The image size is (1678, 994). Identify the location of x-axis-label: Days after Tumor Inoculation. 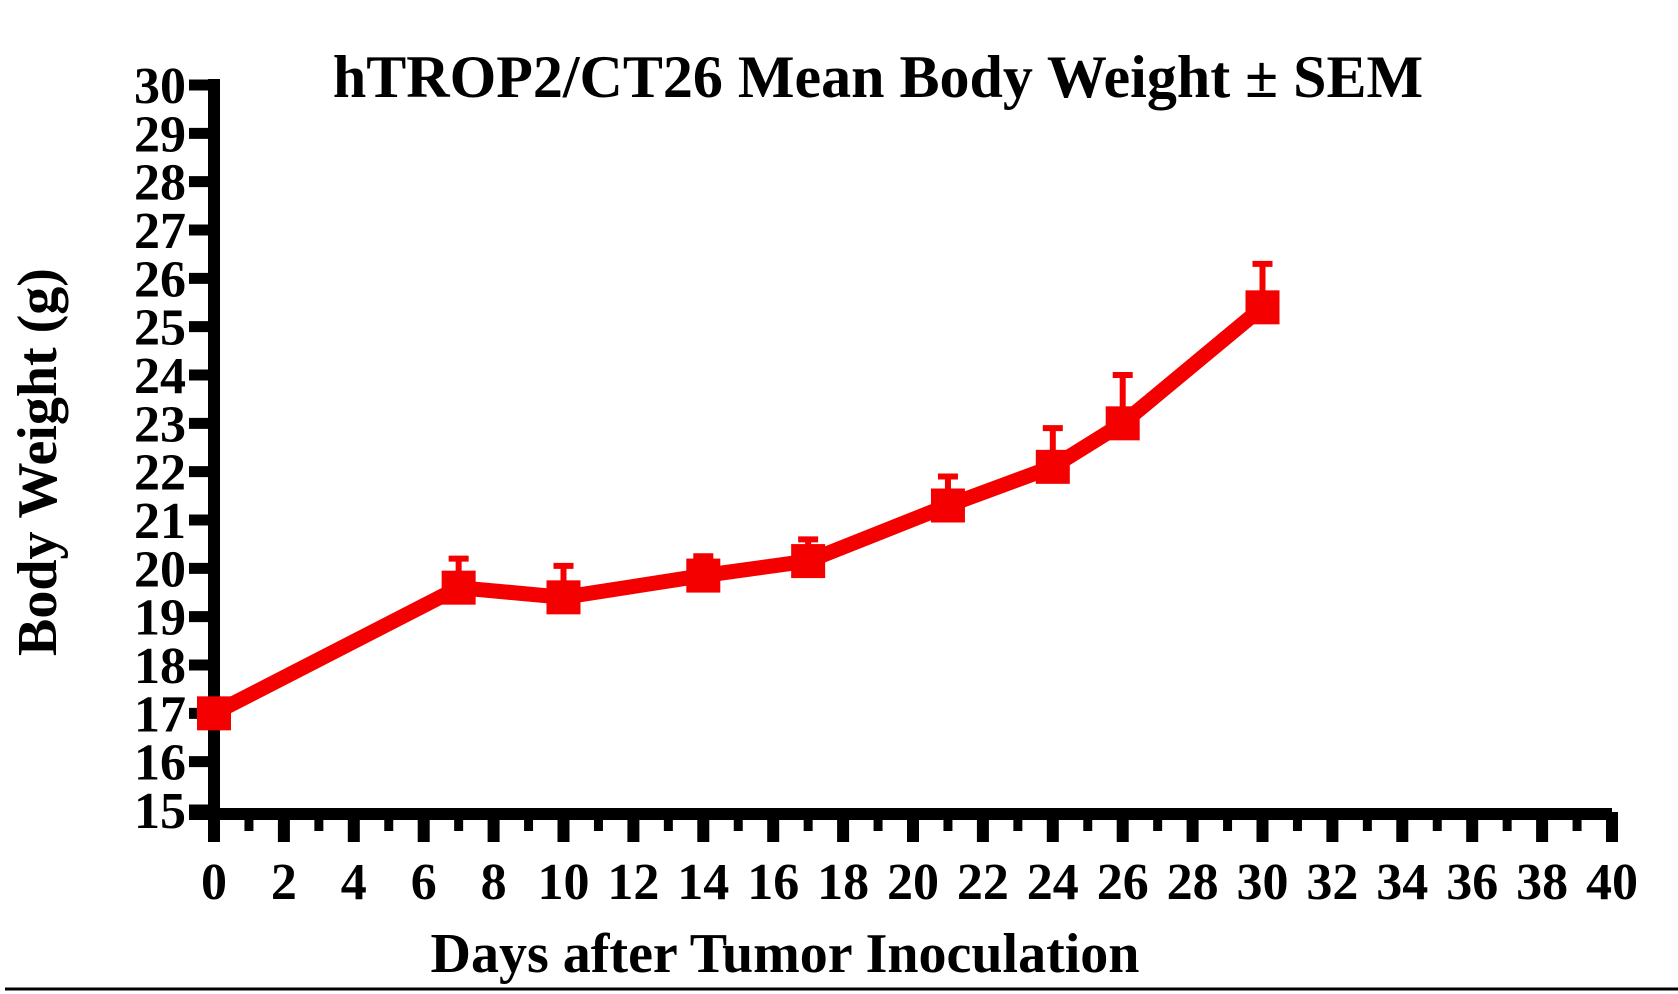
(785, 954).